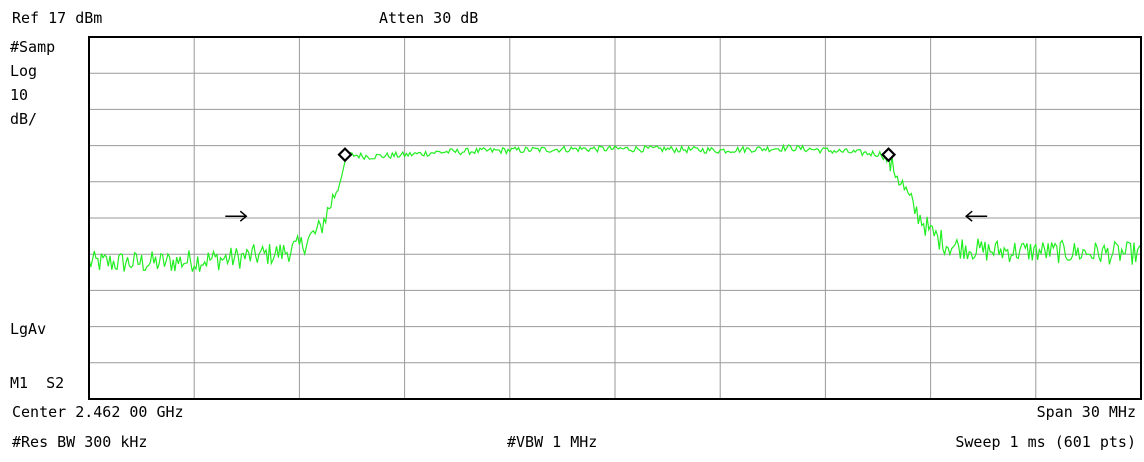  What do you see at coordinates (24, 71) in the screenshot?
I see `scale-type-label: Log` at bounding box center [24, 71].